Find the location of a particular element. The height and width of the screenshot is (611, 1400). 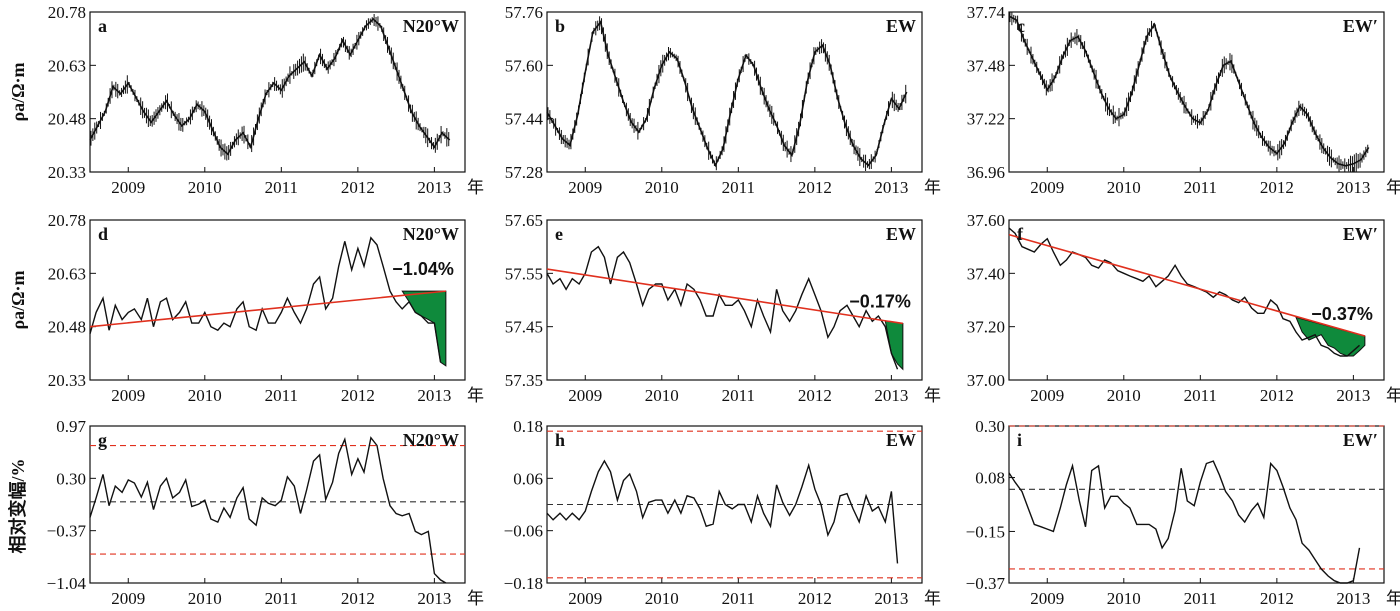

ytick-label-d-3: 20.78 is located at coordinates (67, 220).